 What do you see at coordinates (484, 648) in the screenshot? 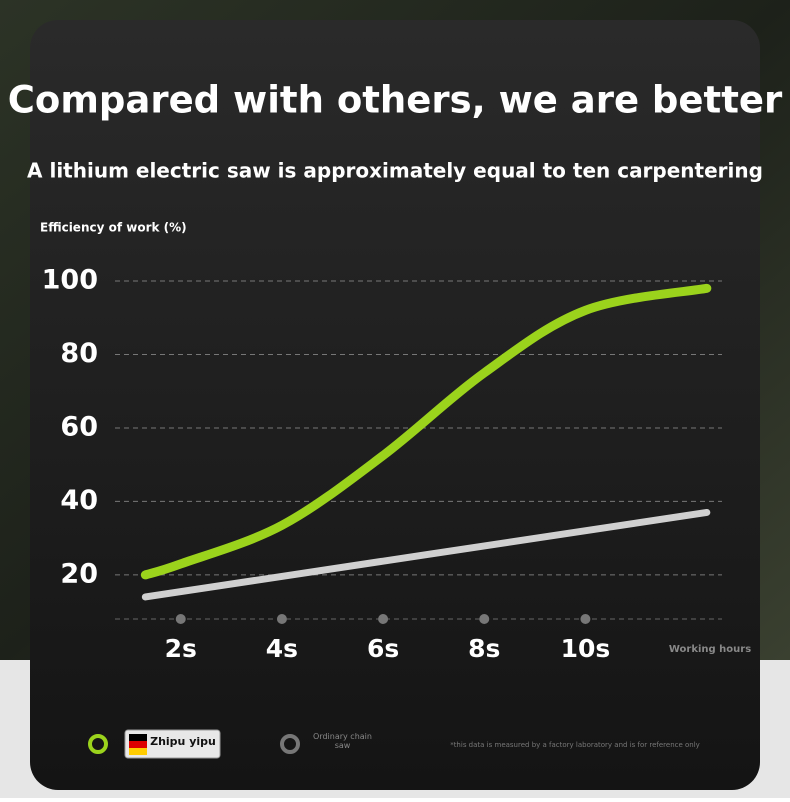
I see `x-tick-label: 8s` at bounding box center [484, 648].